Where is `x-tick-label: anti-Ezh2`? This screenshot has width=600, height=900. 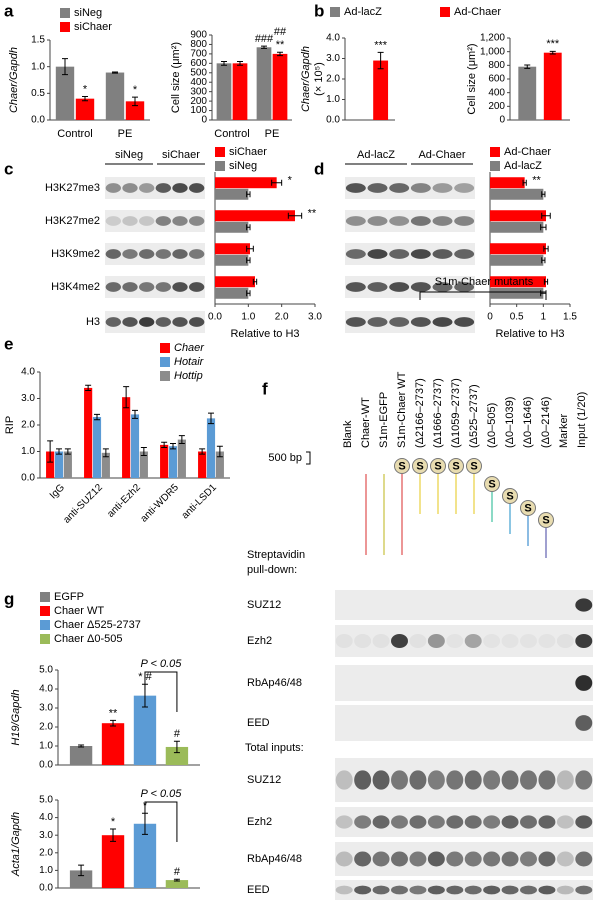 x-tick-label: anti-Ezh2 is located at coordinates (124, 501).